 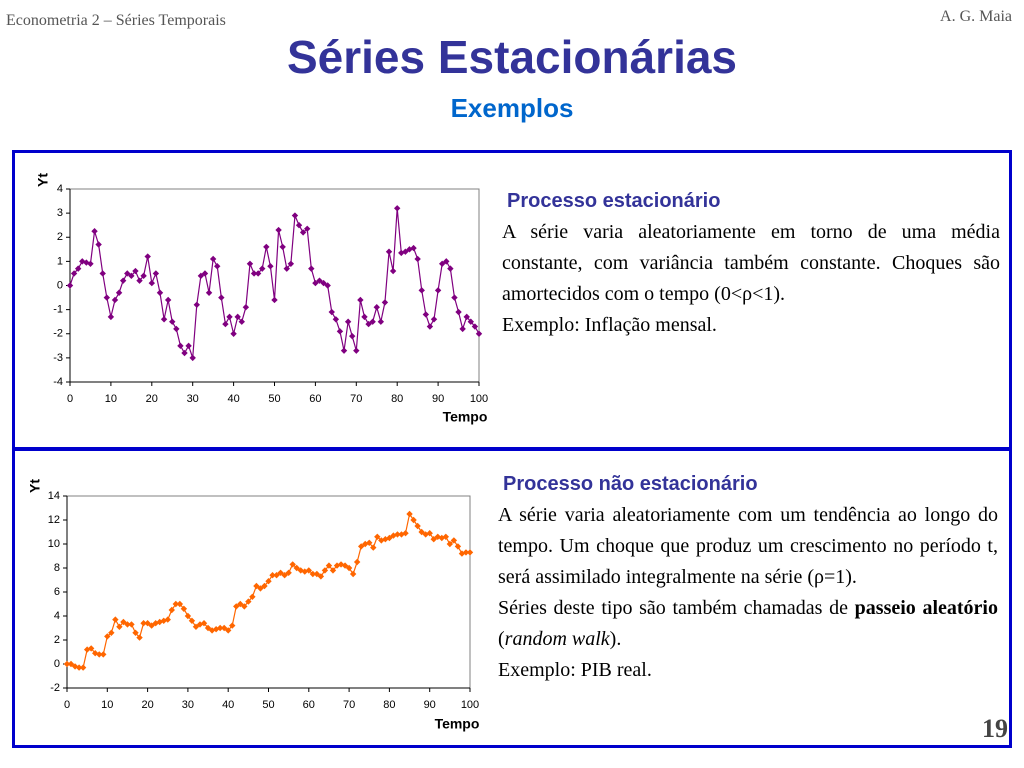 I want to click on x-tick-label: 70, so click(x=356, y=399).